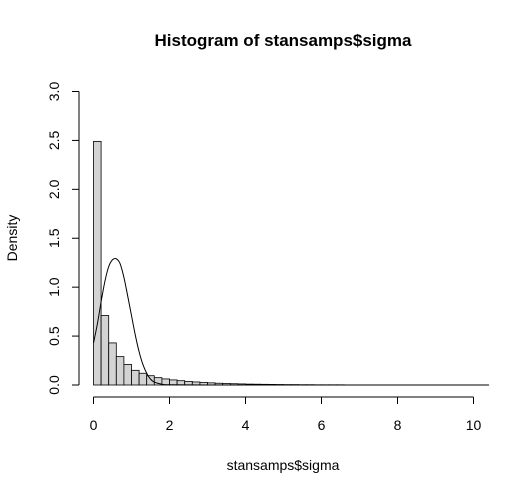  I want to click on y-tick-label: 2.5, so click(54, 140).